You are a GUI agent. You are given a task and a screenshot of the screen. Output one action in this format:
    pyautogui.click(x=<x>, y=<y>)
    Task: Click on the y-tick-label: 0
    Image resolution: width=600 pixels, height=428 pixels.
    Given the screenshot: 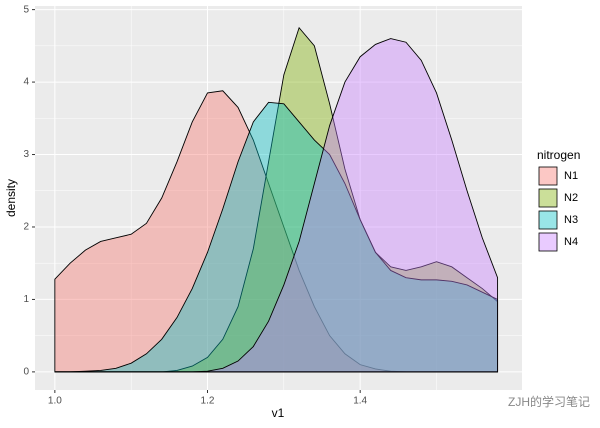 What is the action you would take?
    pyautogui.click(x=26, y=372)
    